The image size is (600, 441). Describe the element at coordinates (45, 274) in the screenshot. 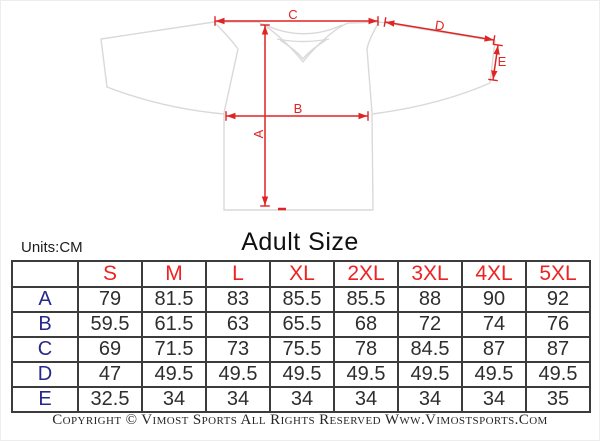

I see `corner-cell` at that location.